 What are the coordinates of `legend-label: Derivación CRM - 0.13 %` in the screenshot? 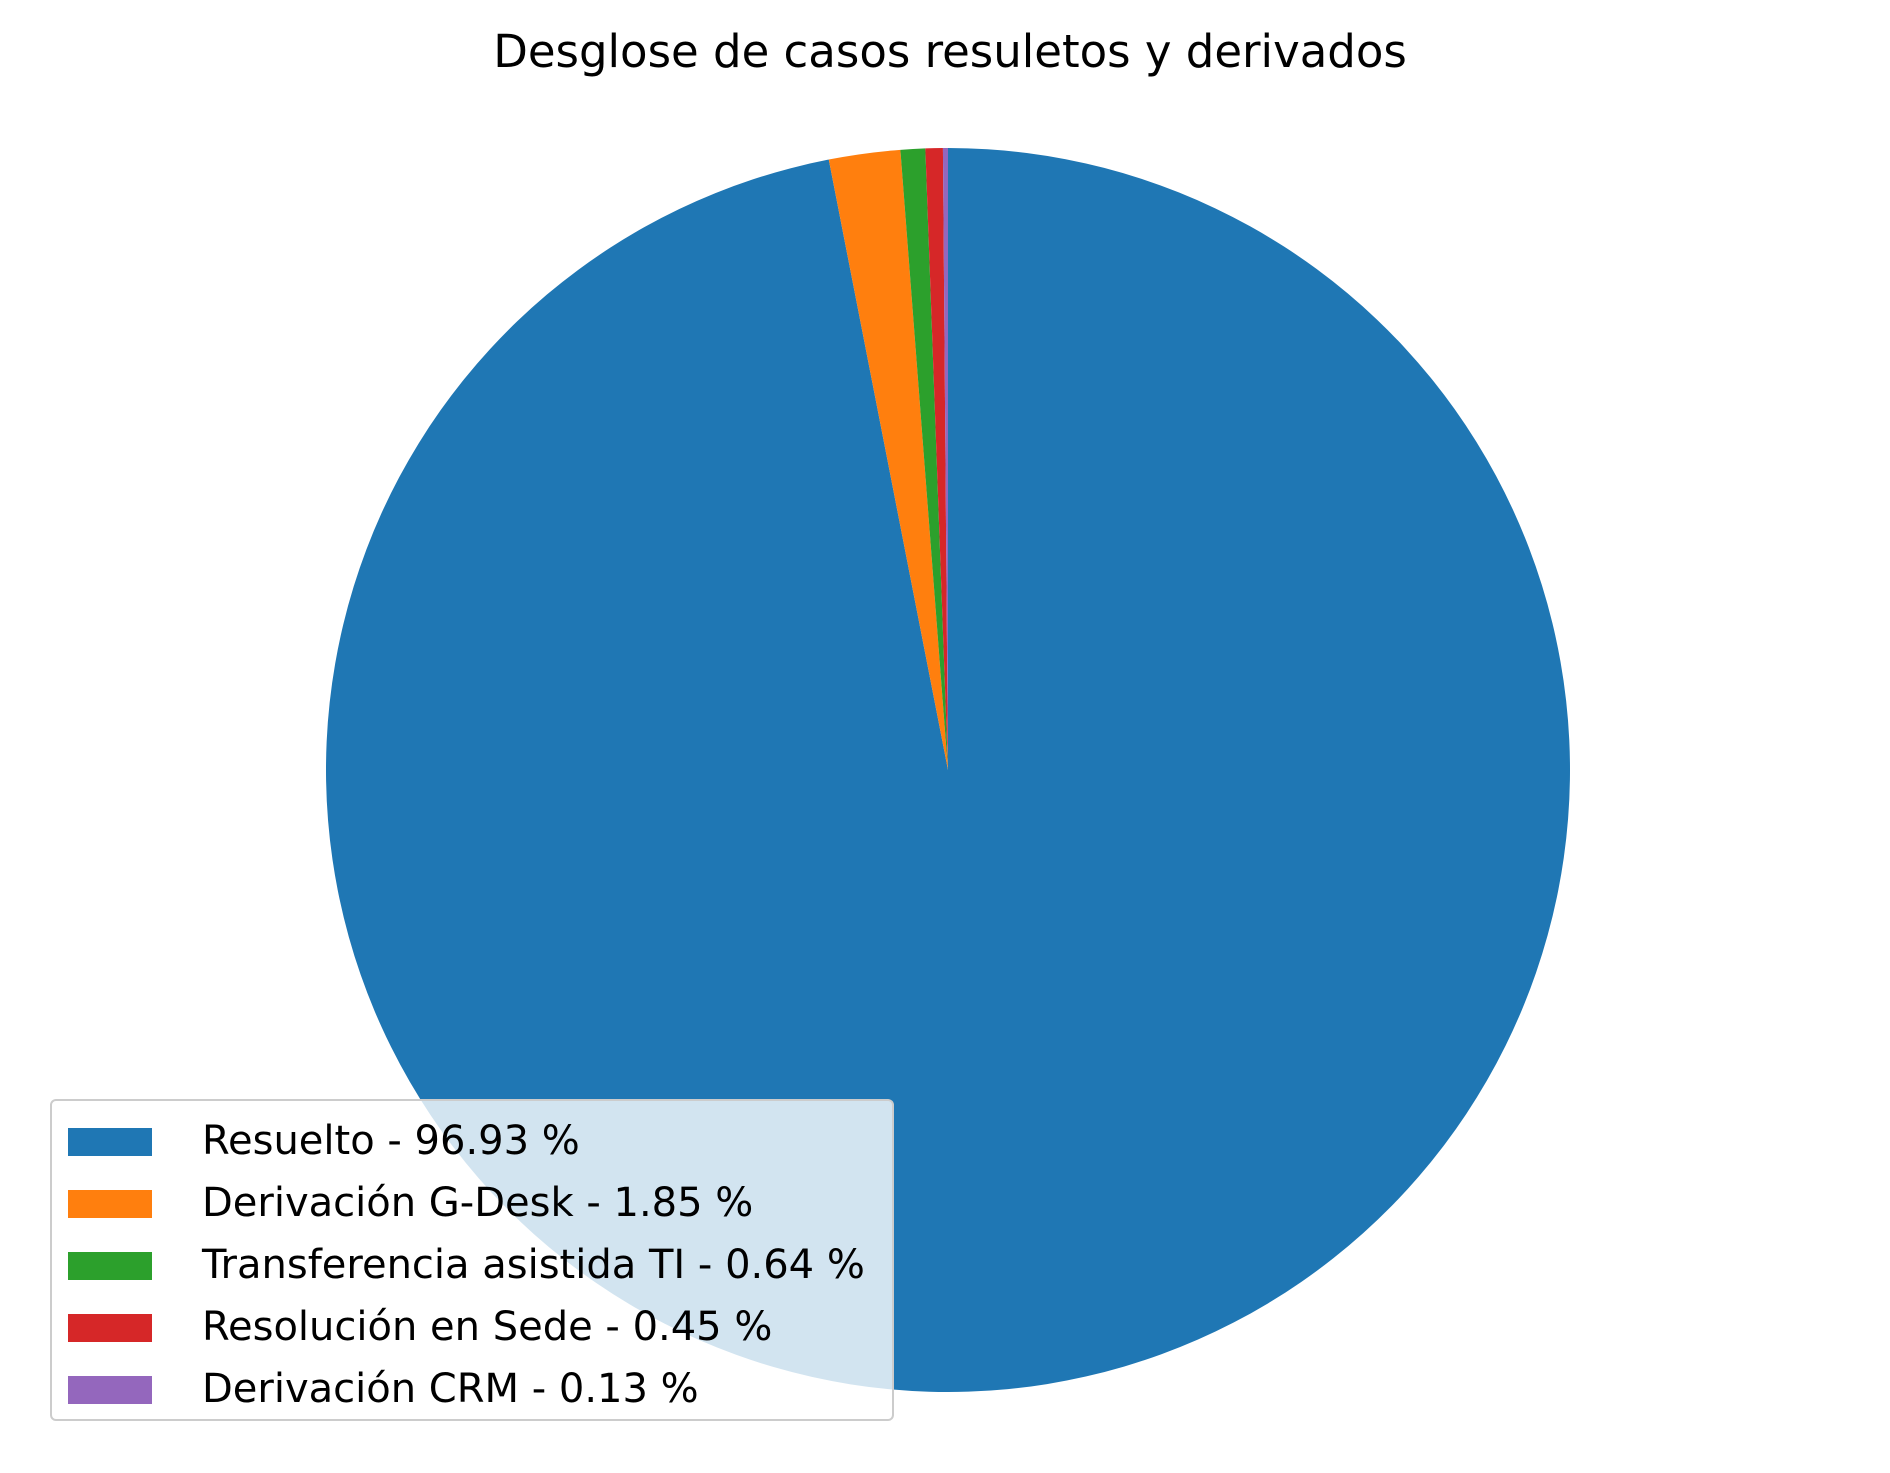 It's located at (450, 1389).